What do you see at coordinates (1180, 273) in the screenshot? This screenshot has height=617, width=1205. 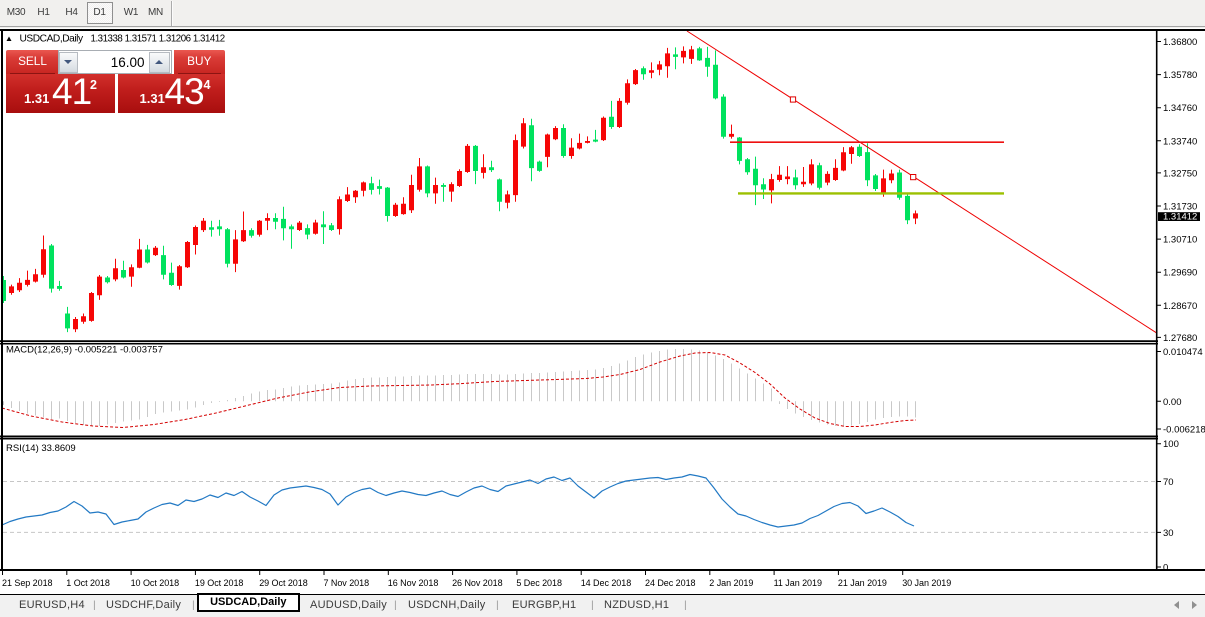 I see `svg-text: 1.29690` at bounding box center [1180, 273].